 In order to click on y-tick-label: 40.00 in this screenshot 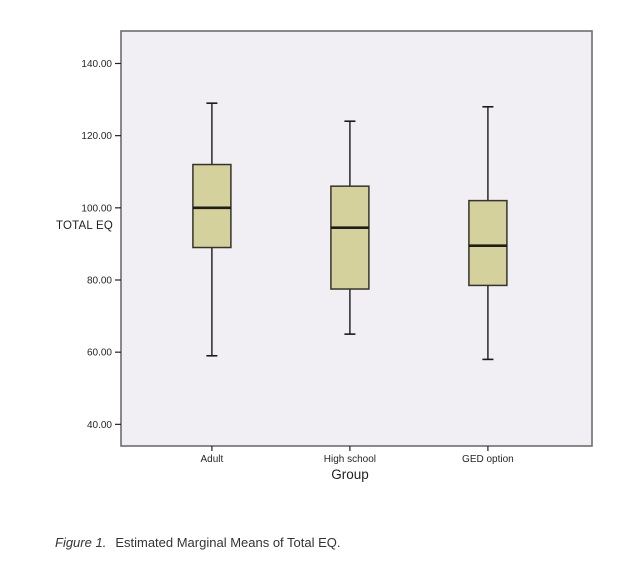, I will do `click(99, 425)`.